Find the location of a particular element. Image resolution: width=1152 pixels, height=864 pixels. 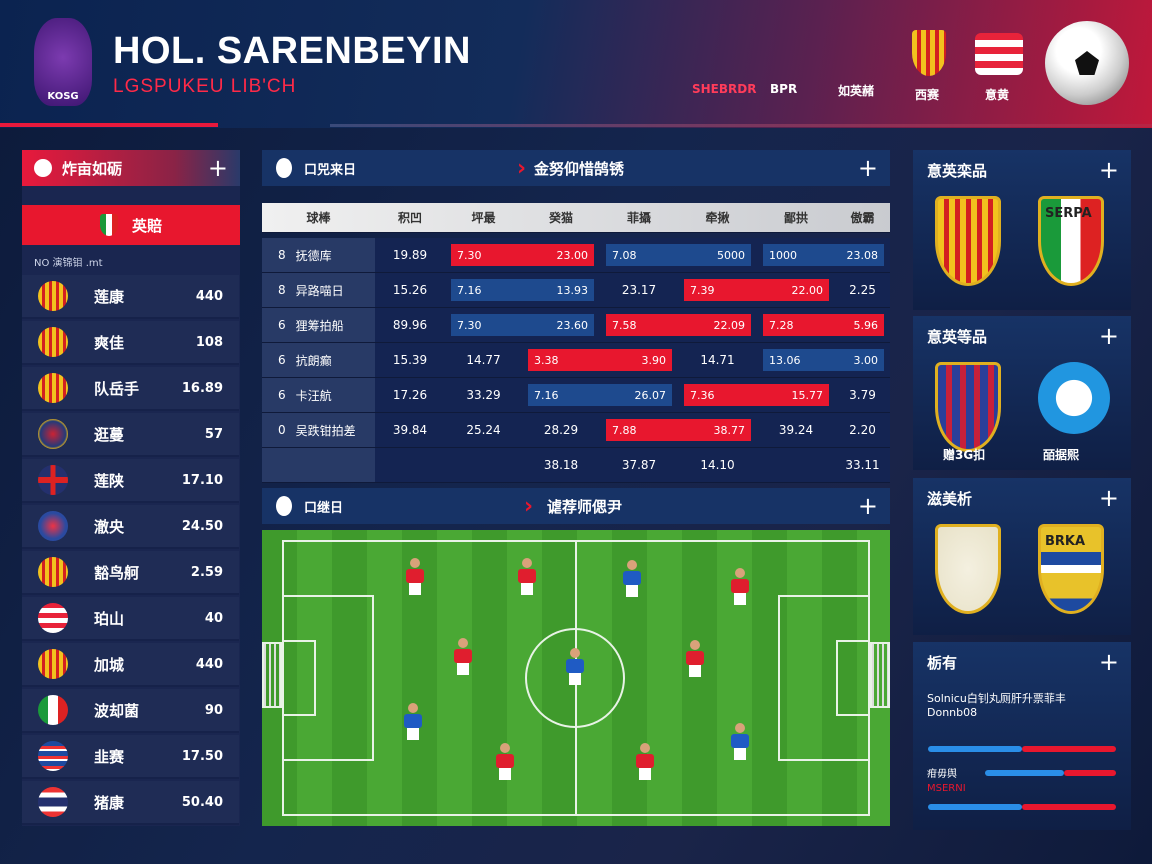

table-cell: 33.11 is located at coordinates (862, 465).